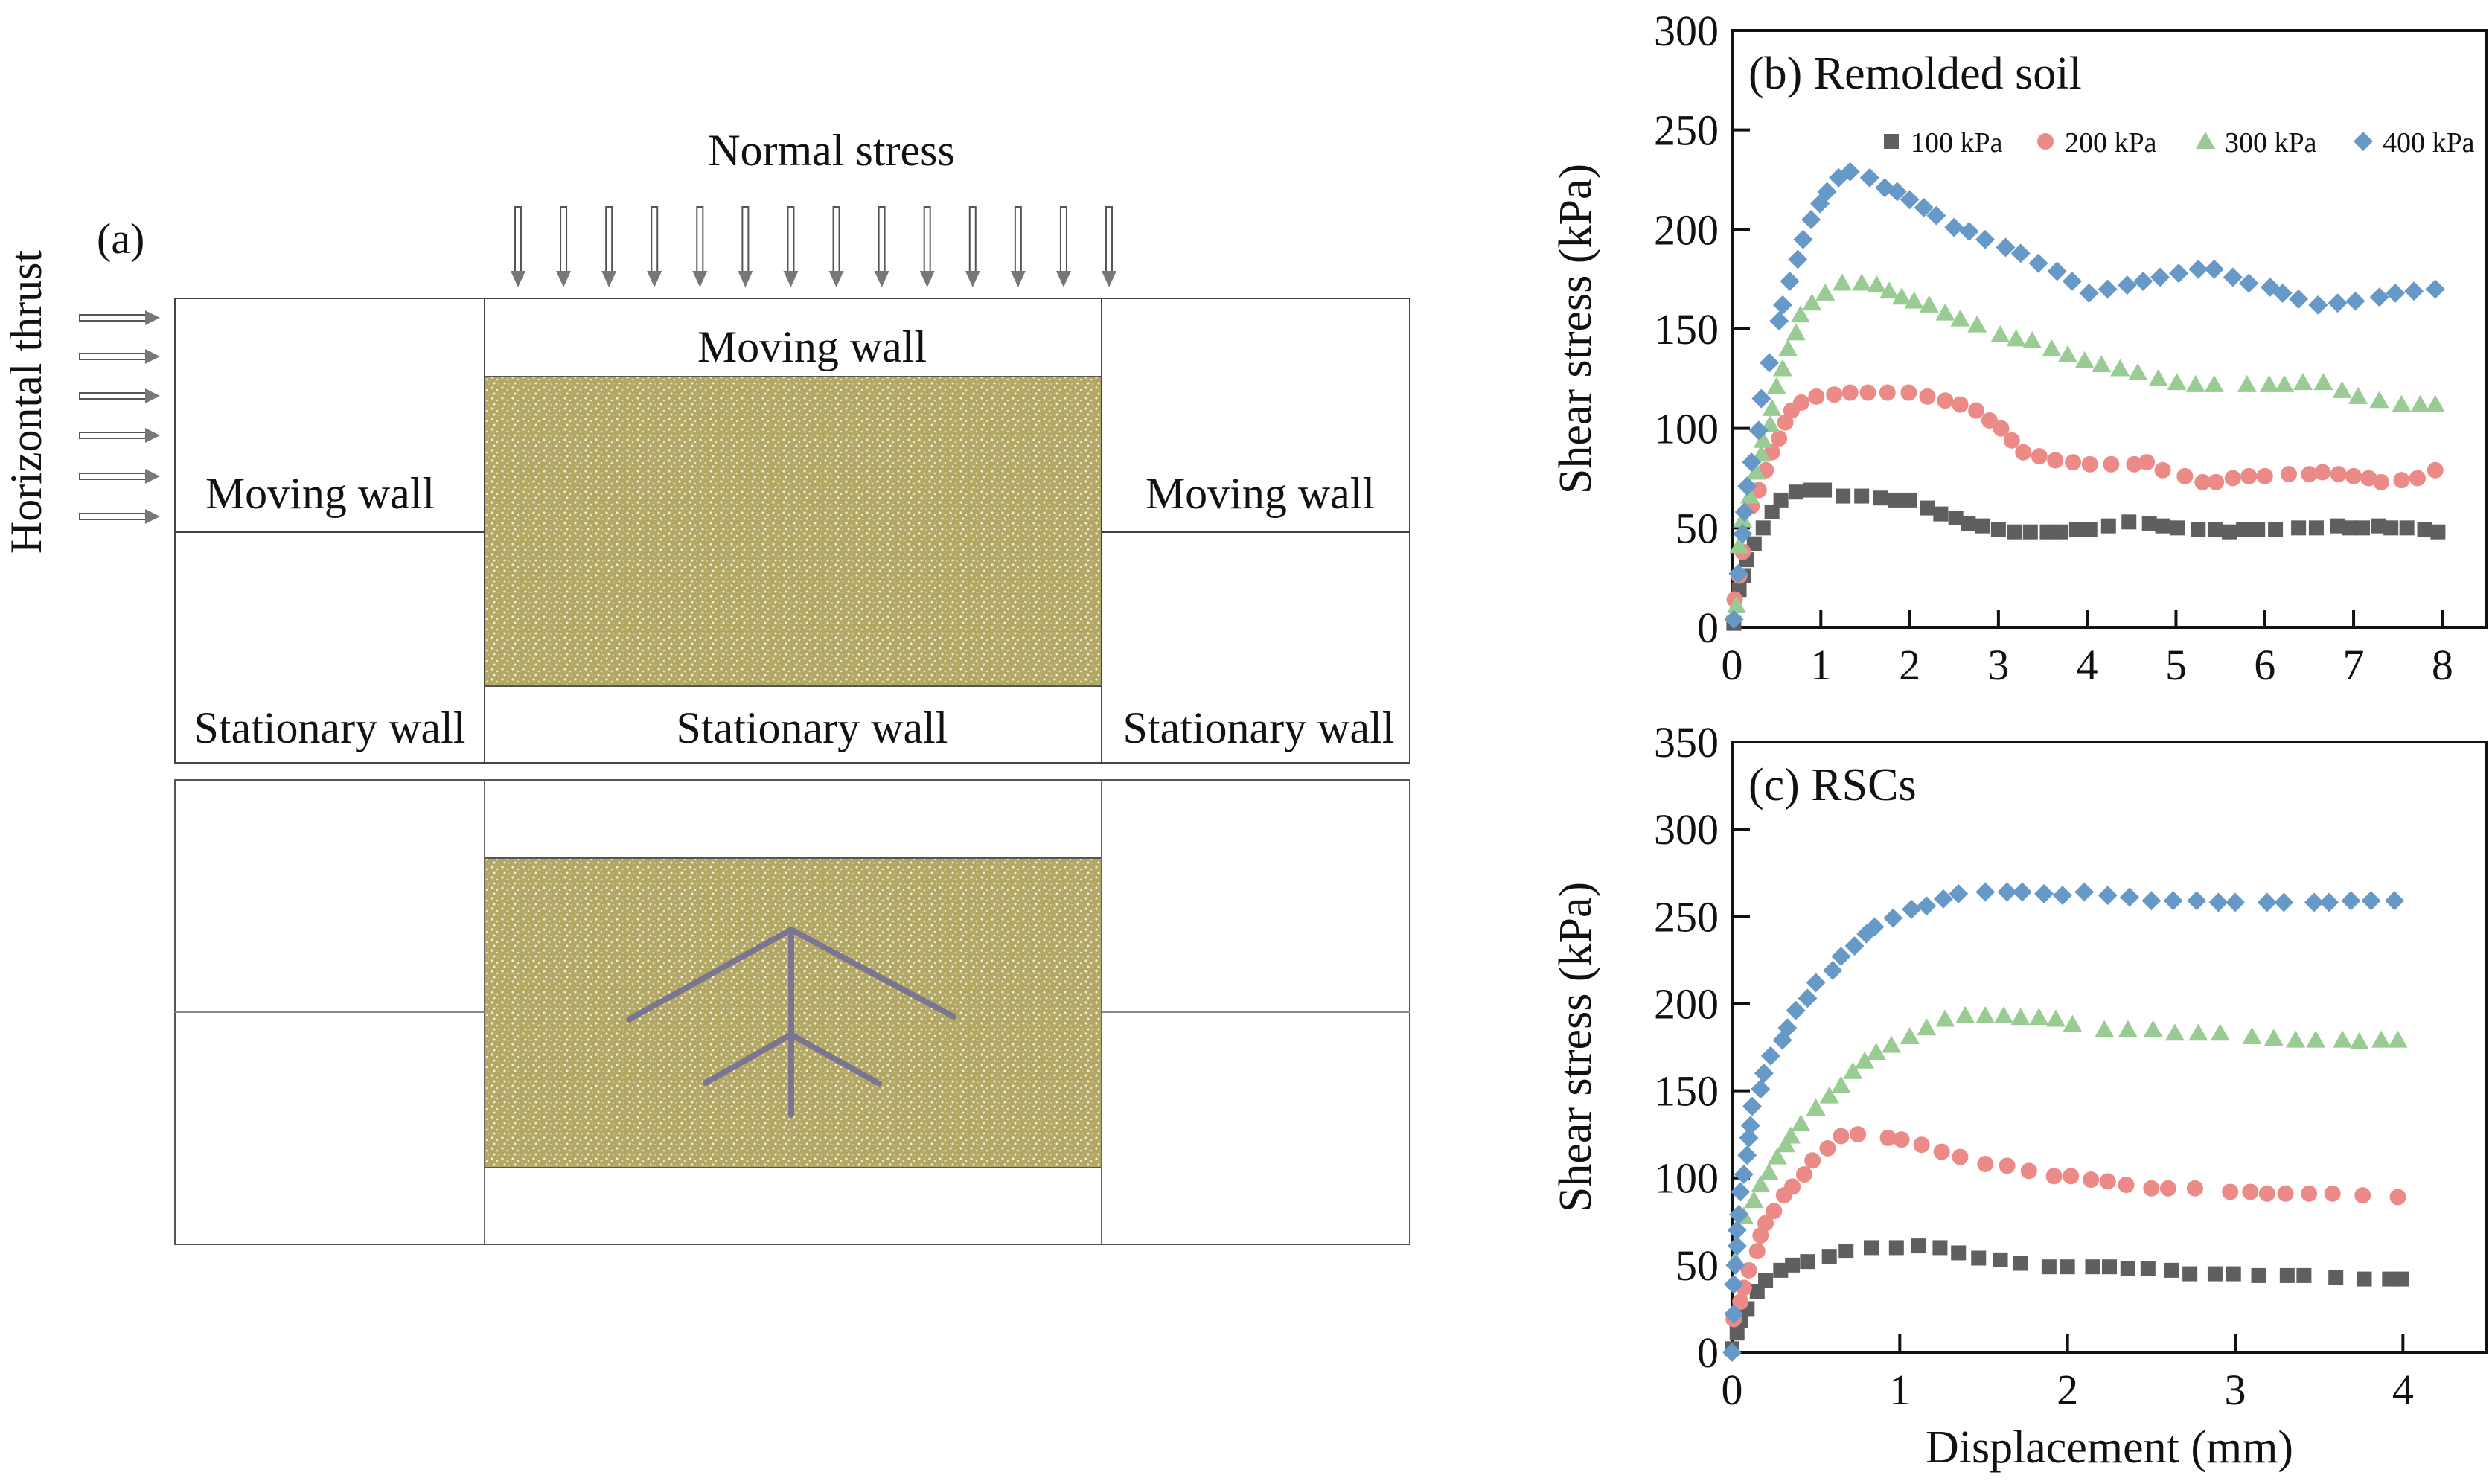 This screenshot has width=2492, height=1484. Describe the element at coordinates (812, 346) in the screenshot. I see `moving-wall-top-label: Moving wall` at that location.